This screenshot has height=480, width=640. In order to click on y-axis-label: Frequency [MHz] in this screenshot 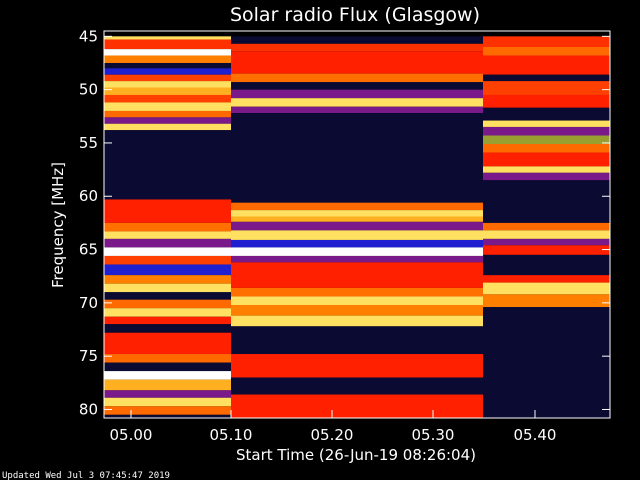, I will do `click(58, 225)`.